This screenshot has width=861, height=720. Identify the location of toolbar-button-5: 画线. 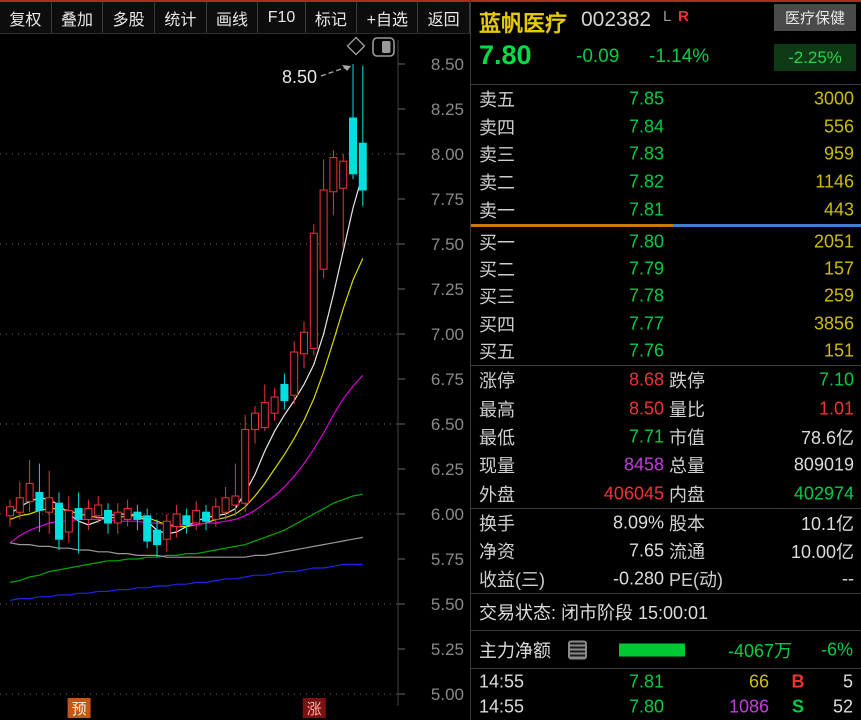
(232, 17).